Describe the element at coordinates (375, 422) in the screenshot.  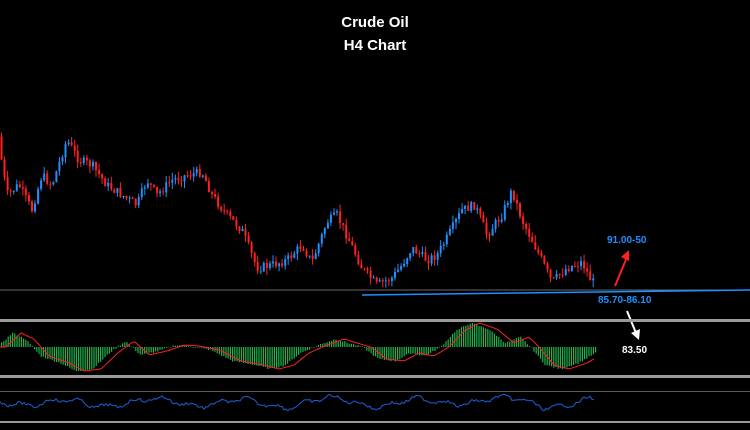
I see `rsi-panel-bottom-separator` at that location.